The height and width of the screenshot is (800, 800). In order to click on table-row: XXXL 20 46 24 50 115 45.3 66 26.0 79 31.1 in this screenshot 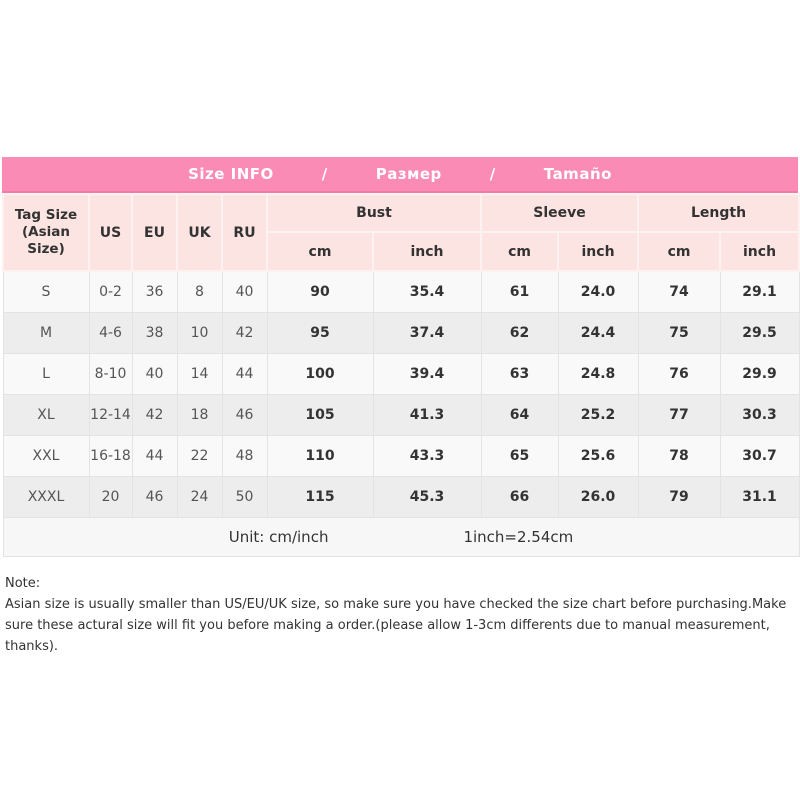, I will do `click(401, 496)`.